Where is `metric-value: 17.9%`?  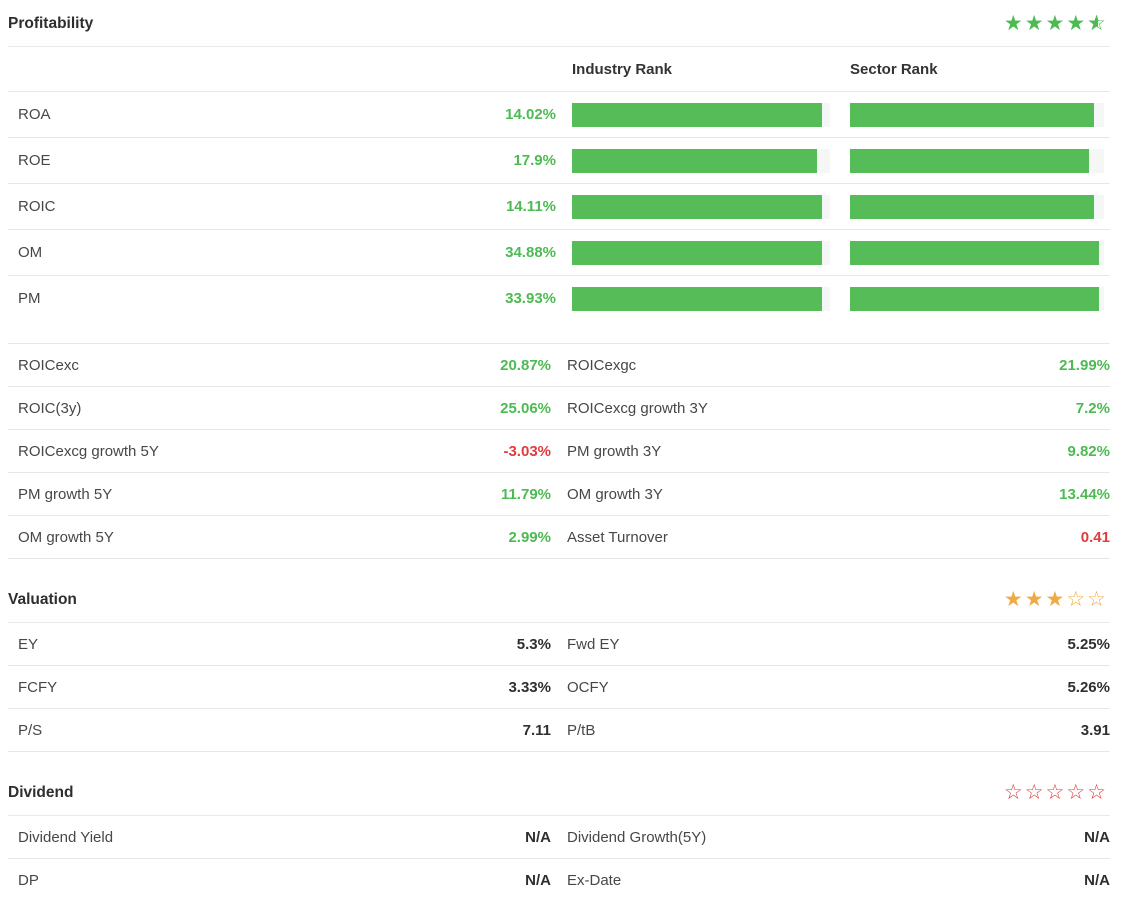
metric-value: 17.9% is located at coordinates (534, 160).